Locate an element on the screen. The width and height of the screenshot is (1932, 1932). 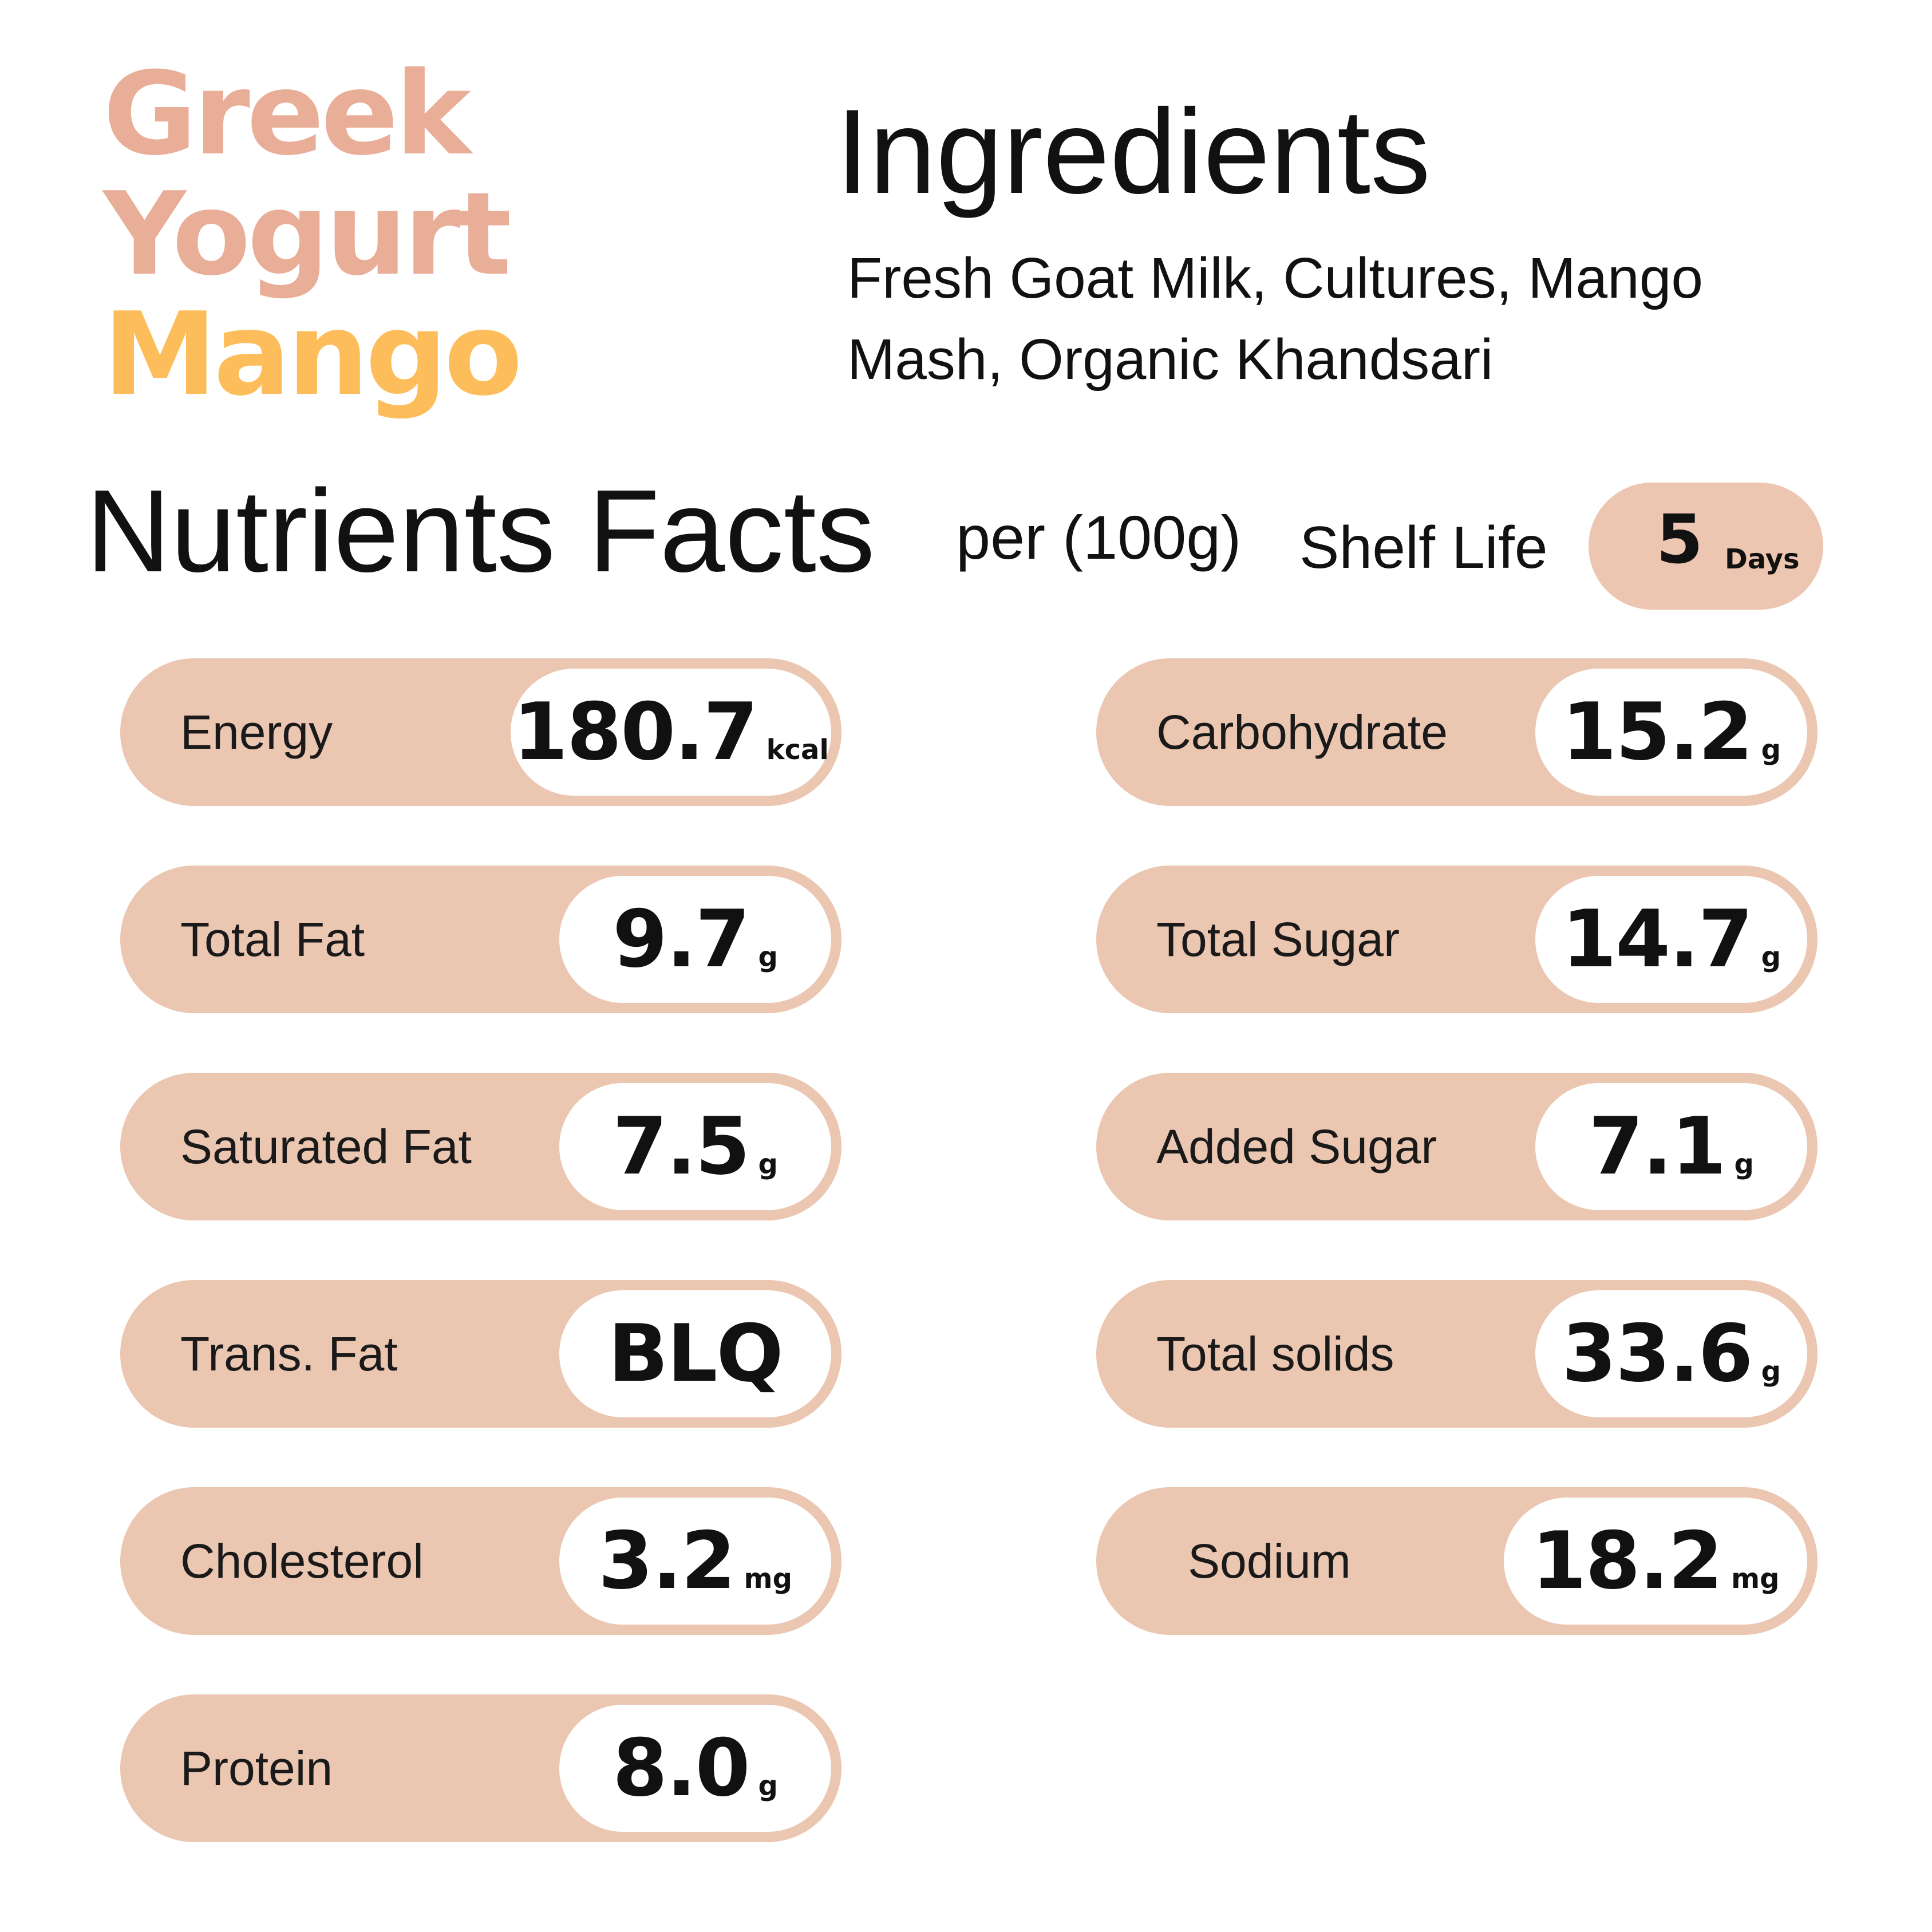
nutrient-value-box: 7.1 g is located at coordinates (1671, 1146).